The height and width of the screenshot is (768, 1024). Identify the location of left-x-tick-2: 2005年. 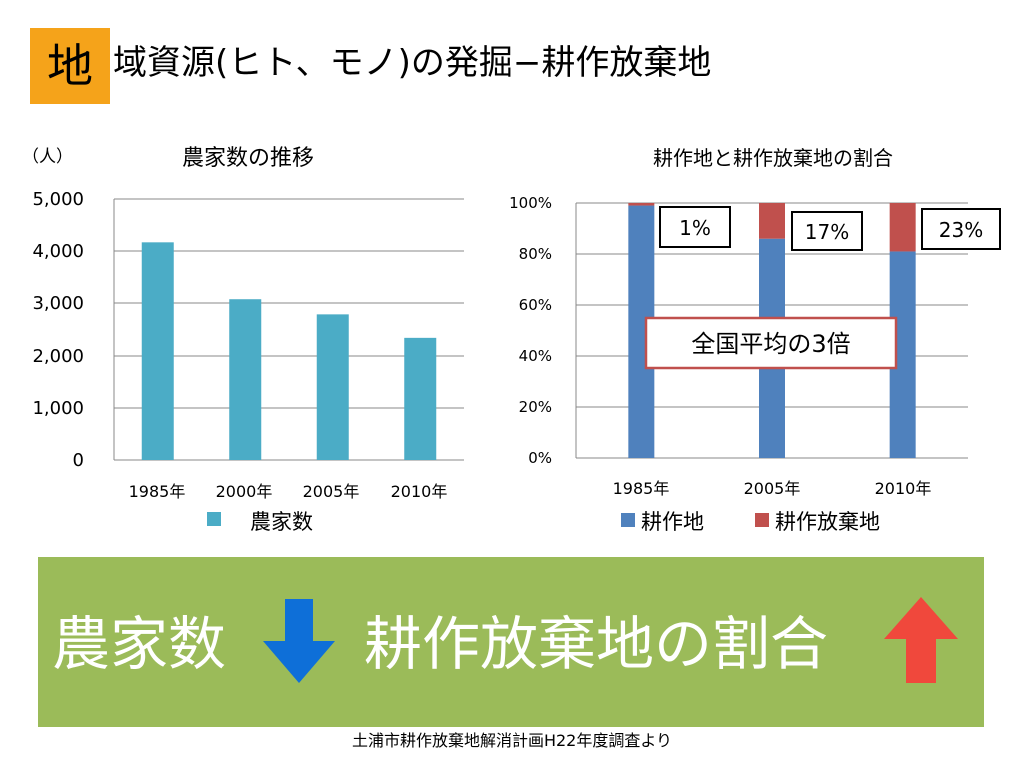
(331, 491).